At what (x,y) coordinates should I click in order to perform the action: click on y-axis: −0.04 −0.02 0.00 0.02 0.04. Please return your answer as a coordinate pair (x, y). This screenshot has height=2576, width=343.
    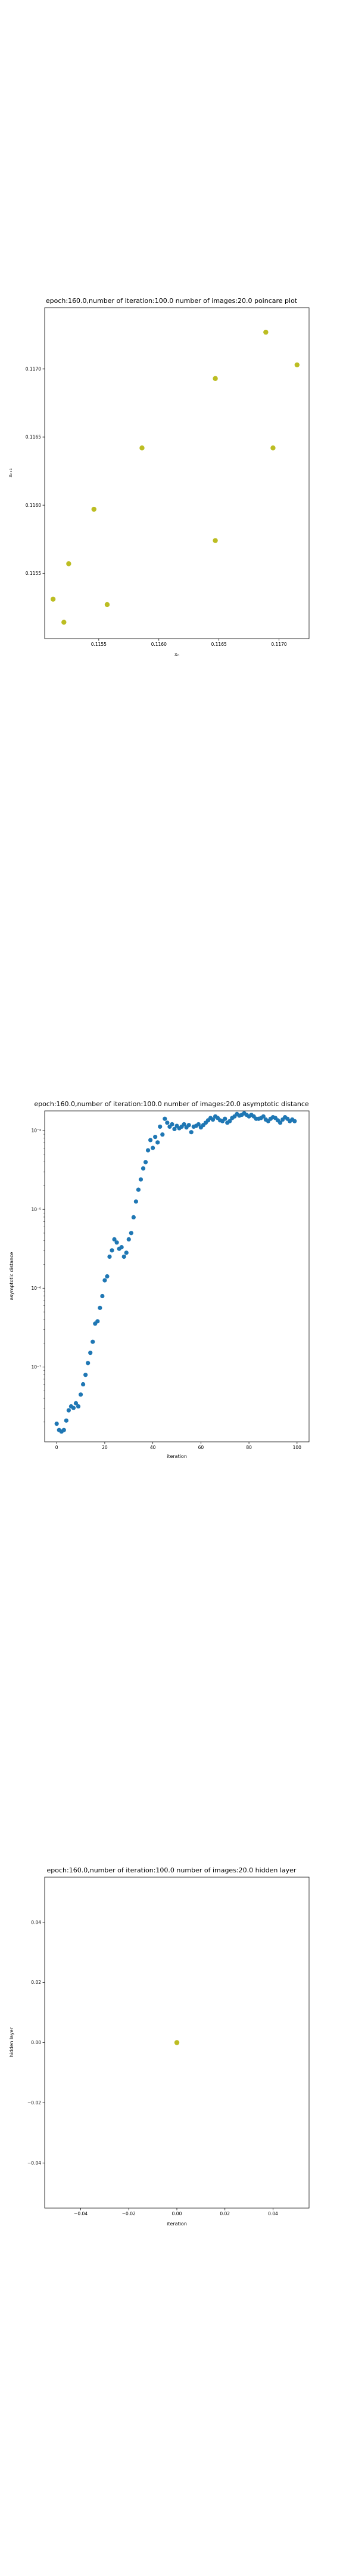
    Looking at the image, I should click on (36, 2043).